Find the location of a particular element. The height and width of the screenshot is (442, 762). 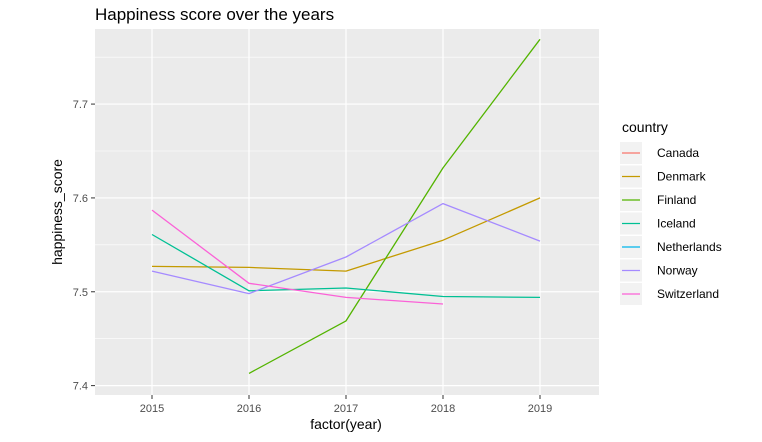

y-axis: 7.4 7.5 7.6 7.7 is located at coordinates (84, 246).